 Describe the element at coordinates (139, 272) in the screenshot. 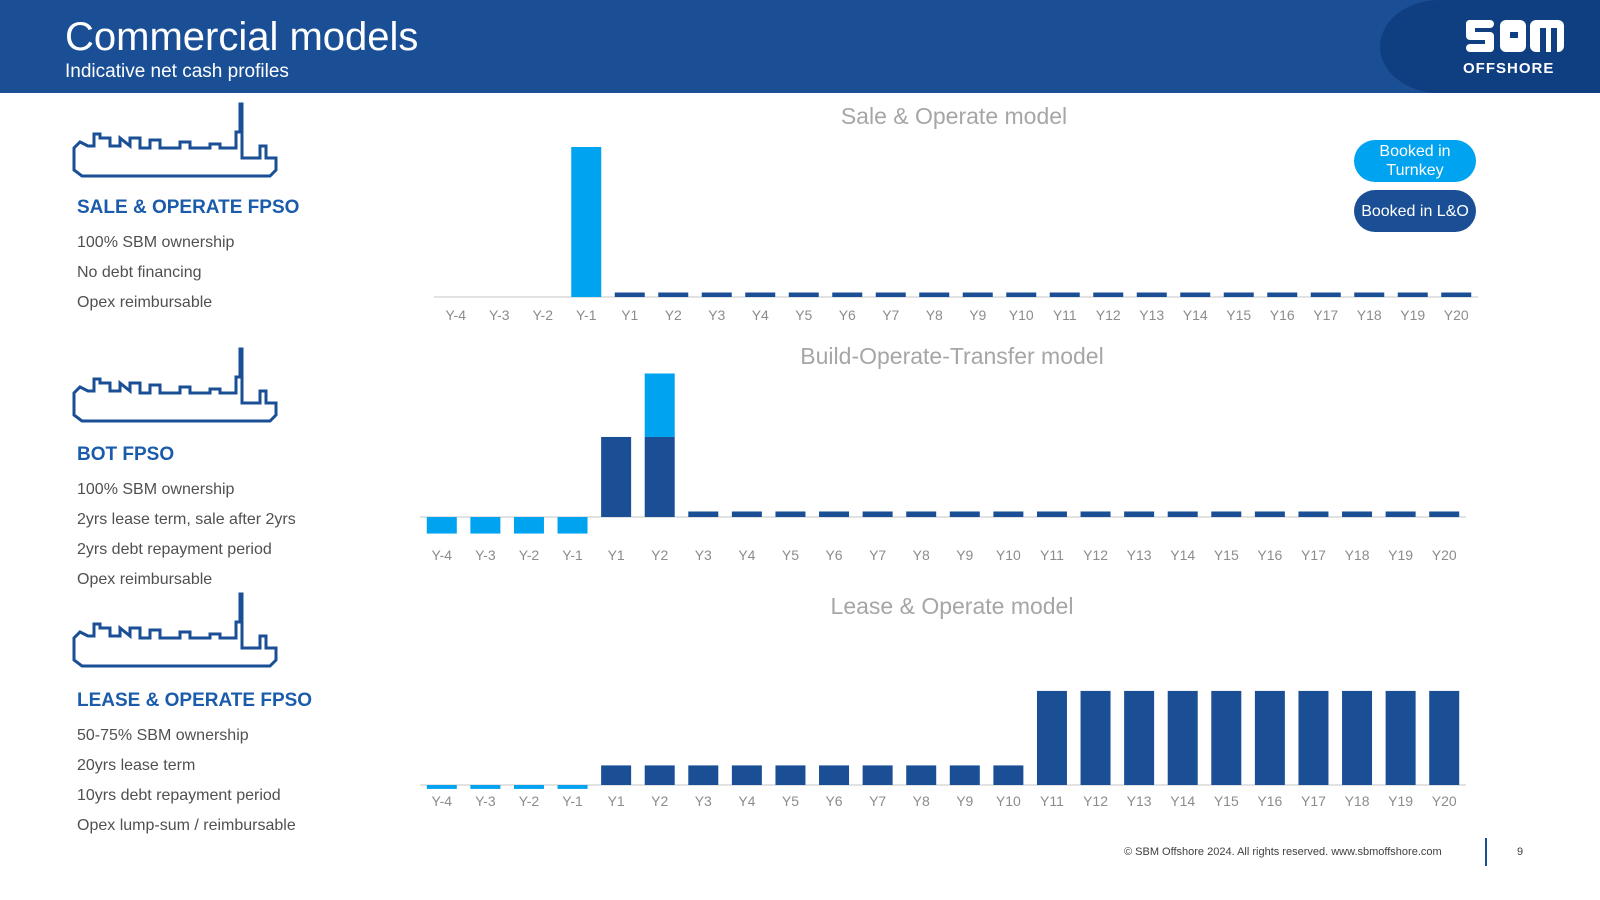

I see `model-point: No debt financing` at that location.